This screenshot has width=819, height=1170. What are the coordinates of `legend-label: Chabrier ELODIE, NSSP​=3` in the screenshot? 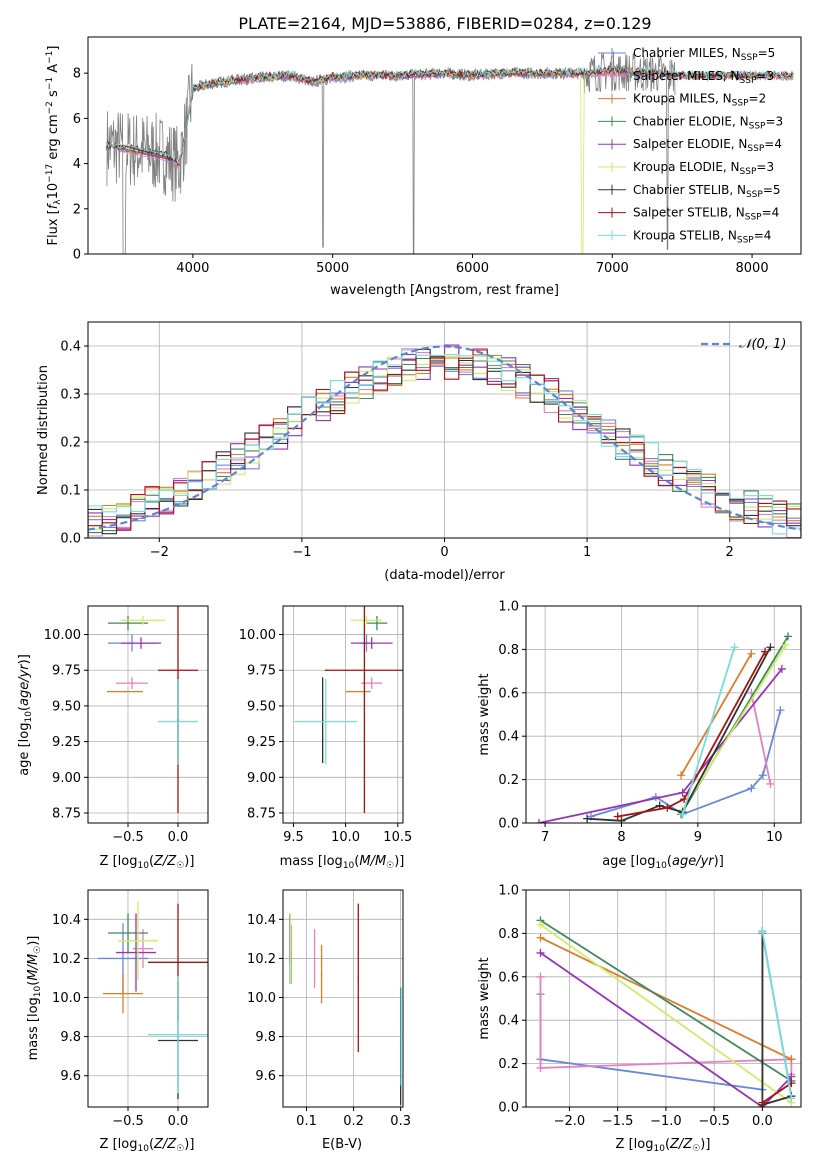 It's located at (708, 122).